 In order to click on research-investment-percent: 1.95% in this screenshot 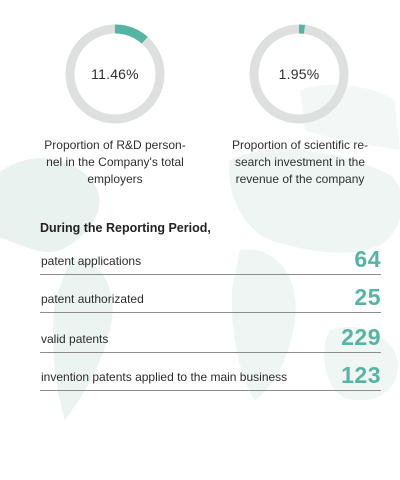, I will do `click(299, 74)`.